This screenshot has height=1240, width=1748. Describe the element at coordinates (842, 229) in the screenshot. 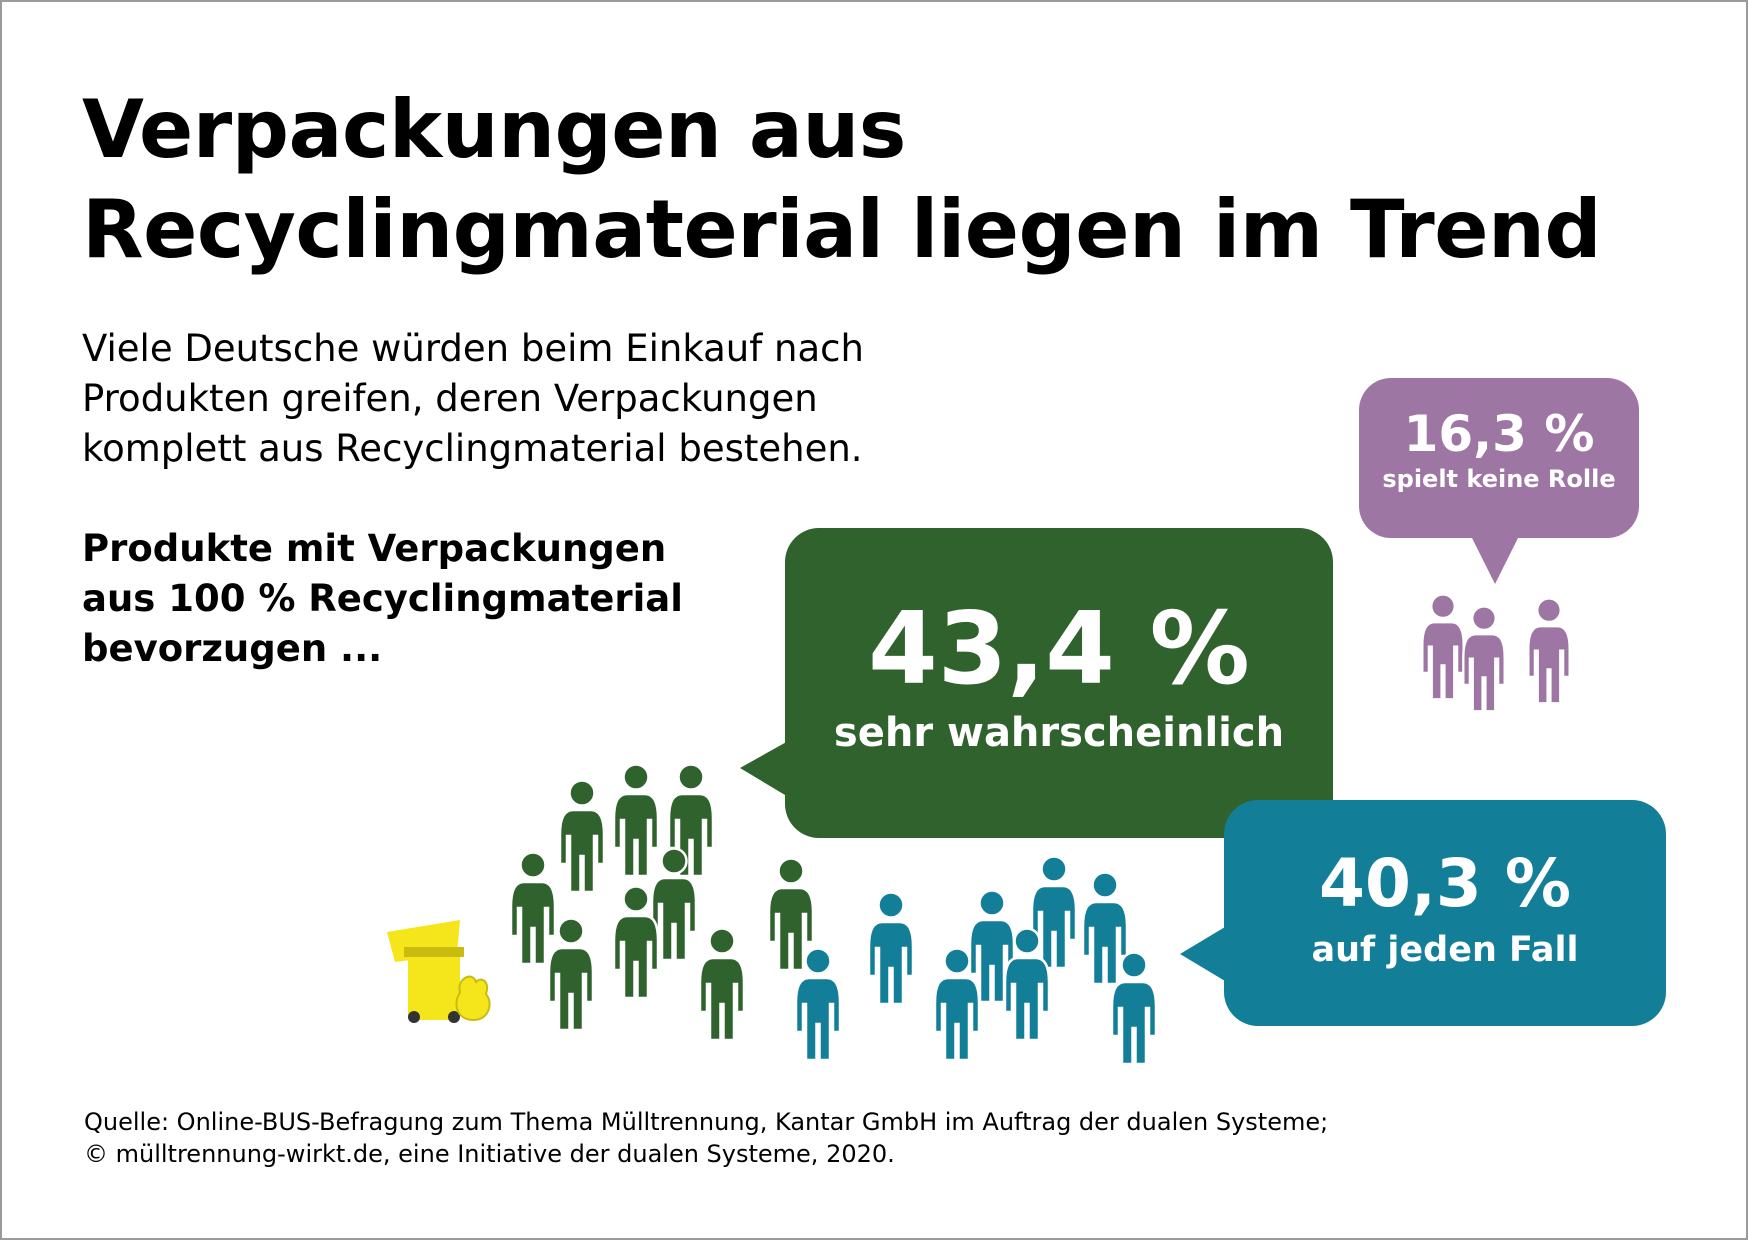

I see `title-line-2: Recyclingmaterial liegen im Trend` at that location.